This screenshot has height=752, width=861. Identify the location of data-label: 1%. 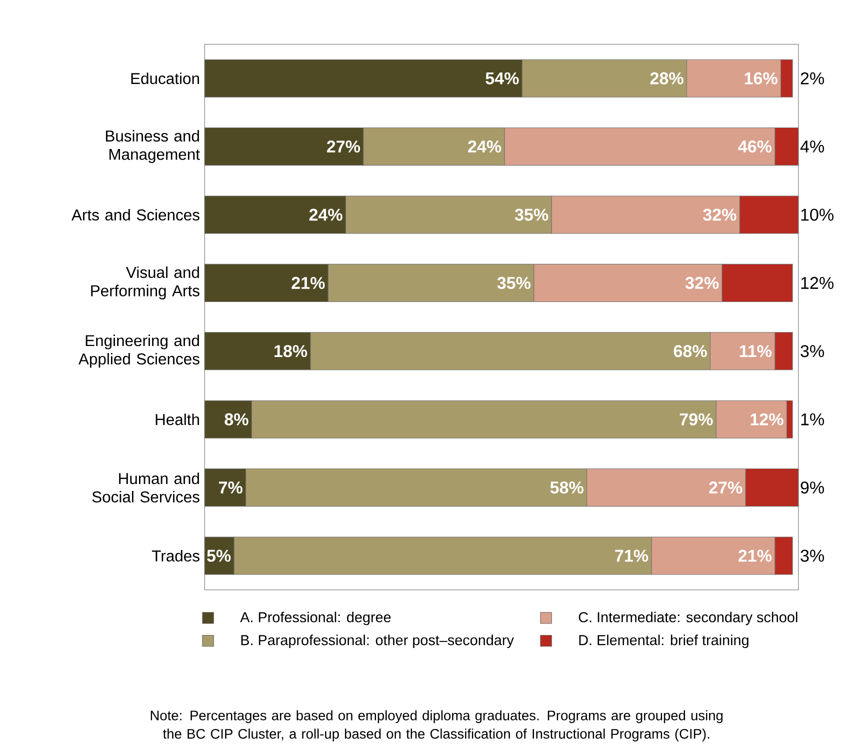
(812, 419).